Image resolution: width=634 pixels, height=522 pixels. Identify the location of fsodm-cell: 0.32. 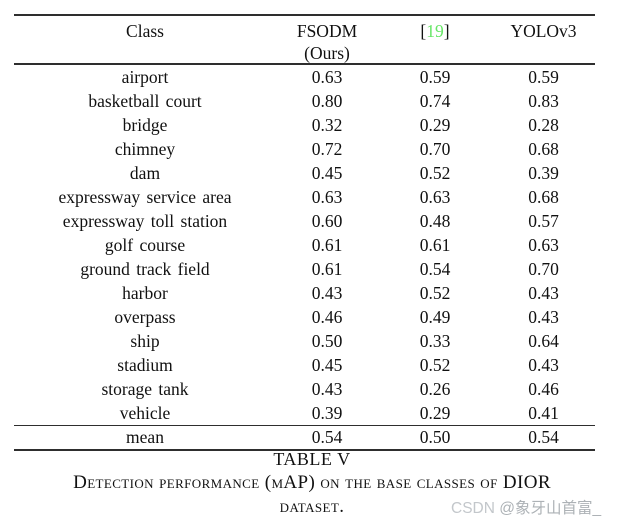
(327, 125).